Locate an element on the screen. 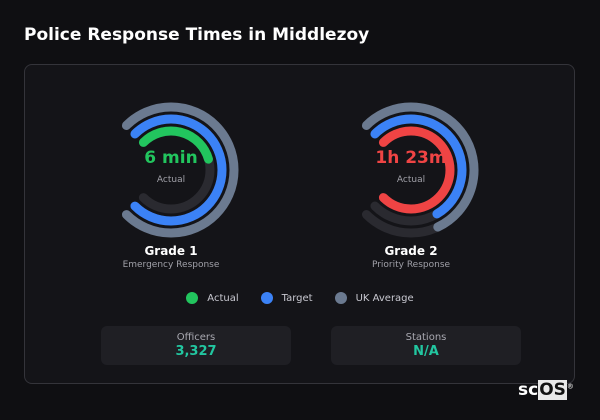 The image size is (600, 420). stations-stat: Stations N/A is located at coordinates (426, 345).